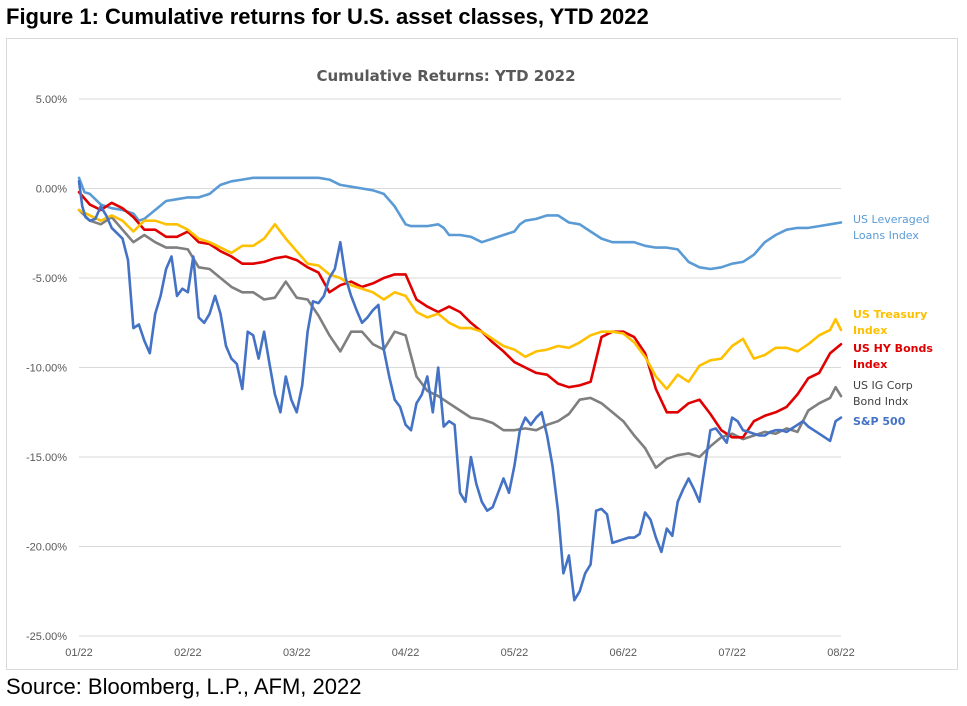 The height and width of the screenshot is (706, 967). Describe the element at coordinates (51, 100) in the screenshot. I see `y-tick-label: 5.00%` at that location.